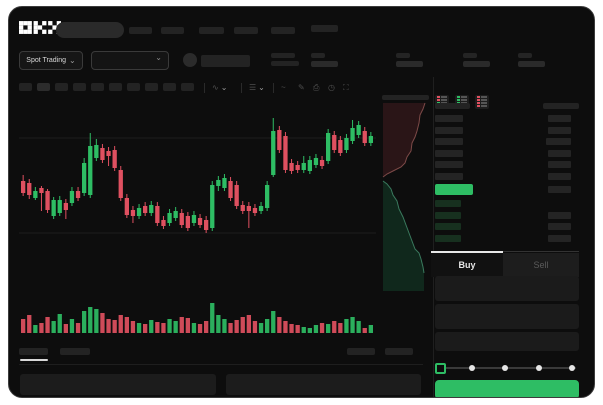 The image size is (603, 405). What do you see at coordinates (225, 61) in the screenshot?
I see `pair-price-placeholder` at bounding box center [225, 61].